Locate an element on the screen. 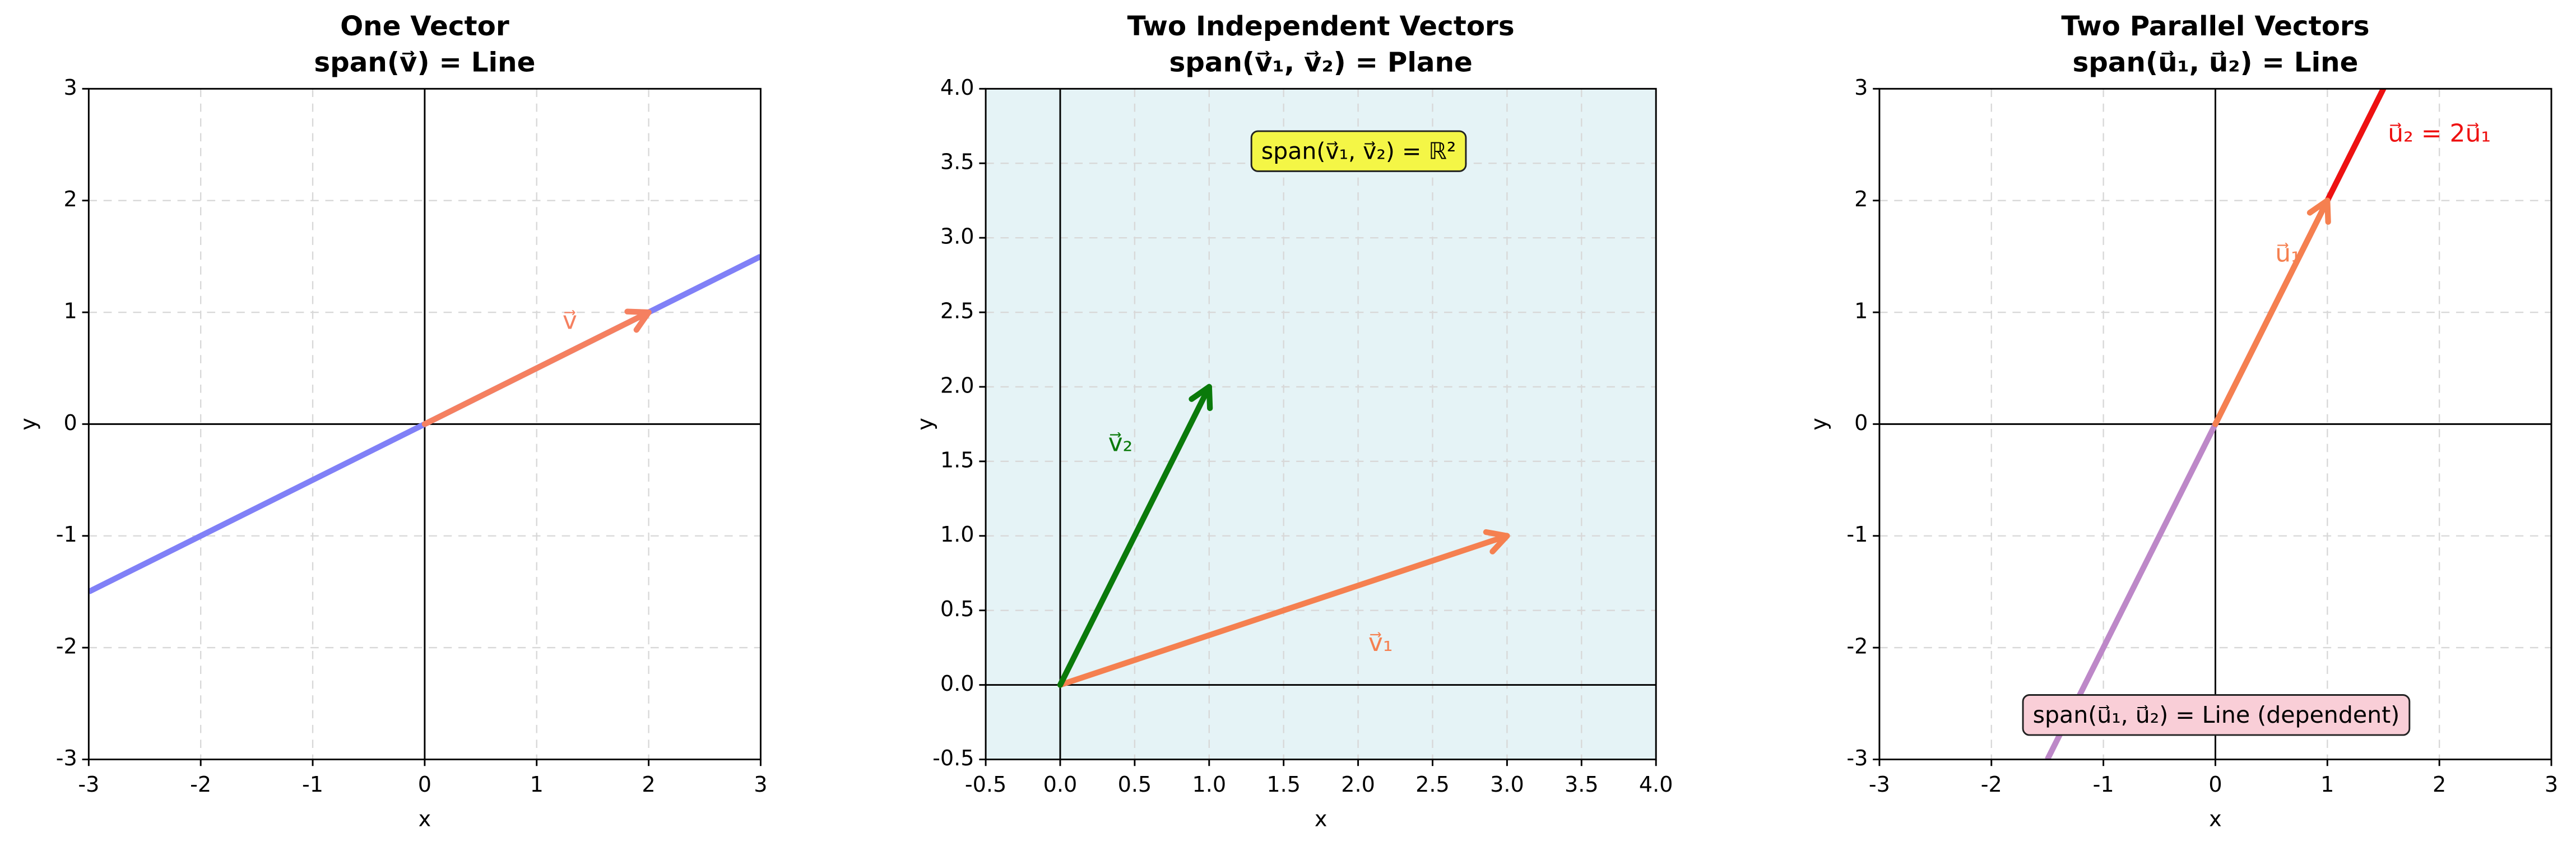 The width and height of the screenshot is (2576, 850). y-tick-label: -0.5 is located at coordinates (953, 758).